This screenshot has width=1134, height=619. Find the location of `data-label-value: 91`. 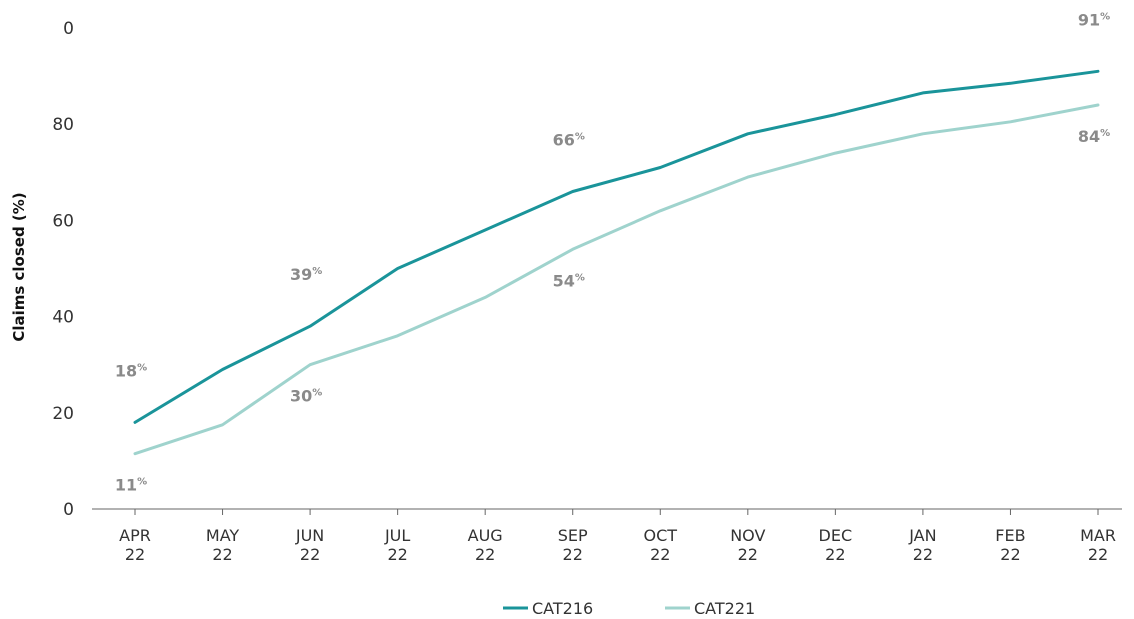

data-label-value: 91 is located at coordinates (1089, 19).